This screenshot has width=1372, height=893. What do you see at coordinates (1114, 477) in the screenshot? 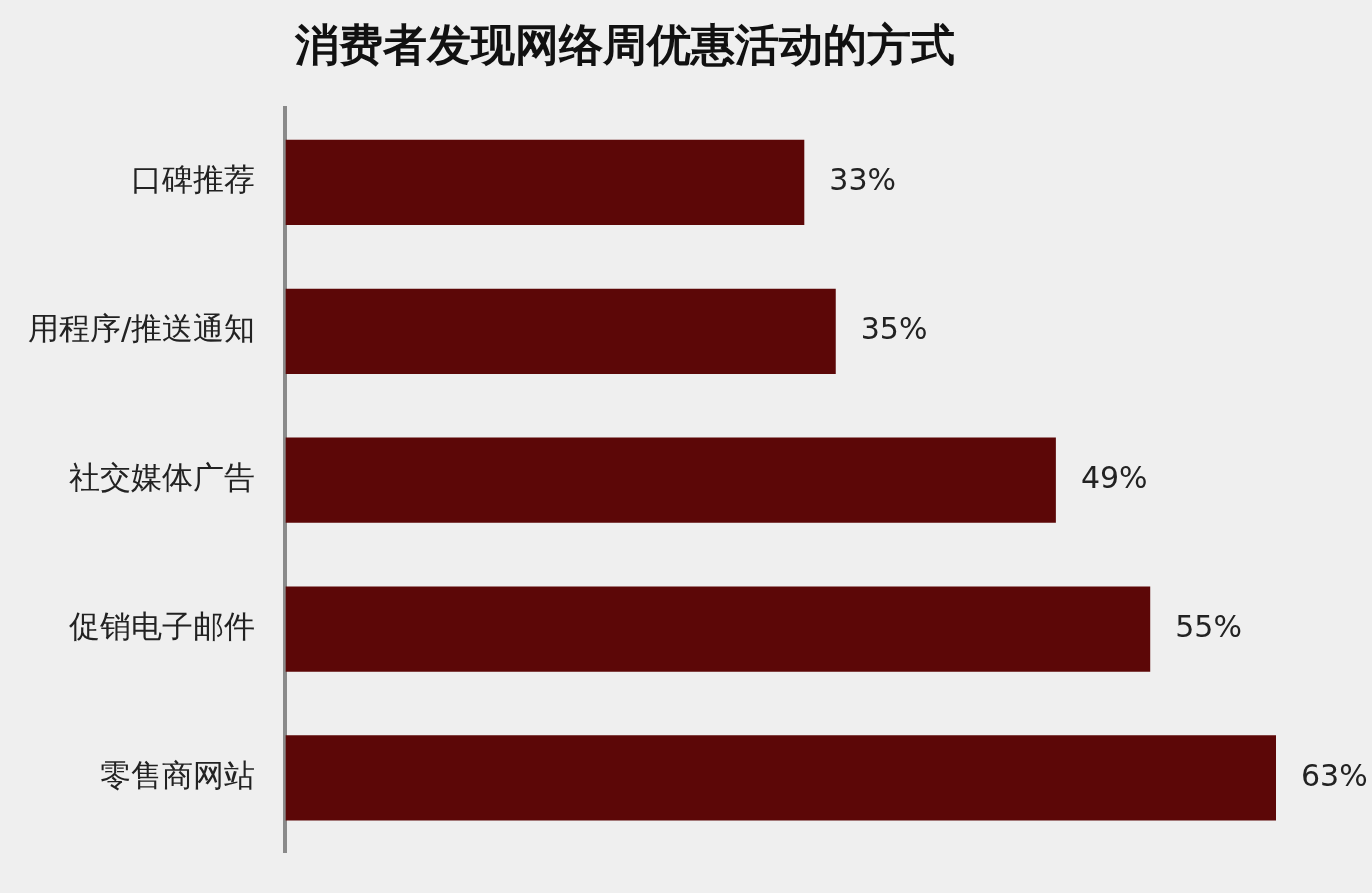
I see `data-label: 49%` at bounding box center [1114, 477].